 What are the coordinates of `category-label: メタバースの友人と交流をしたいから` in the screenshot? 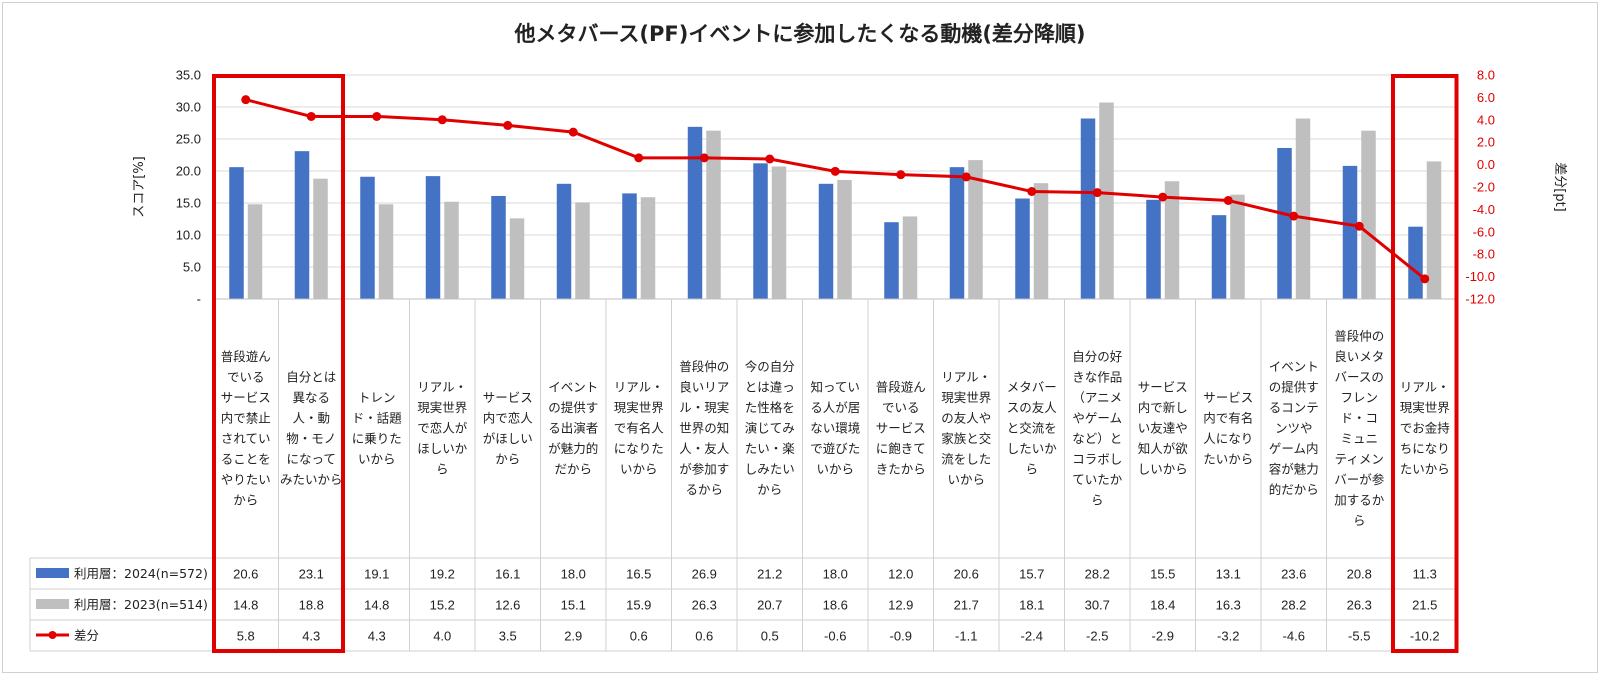 It's located at (1032, 428).